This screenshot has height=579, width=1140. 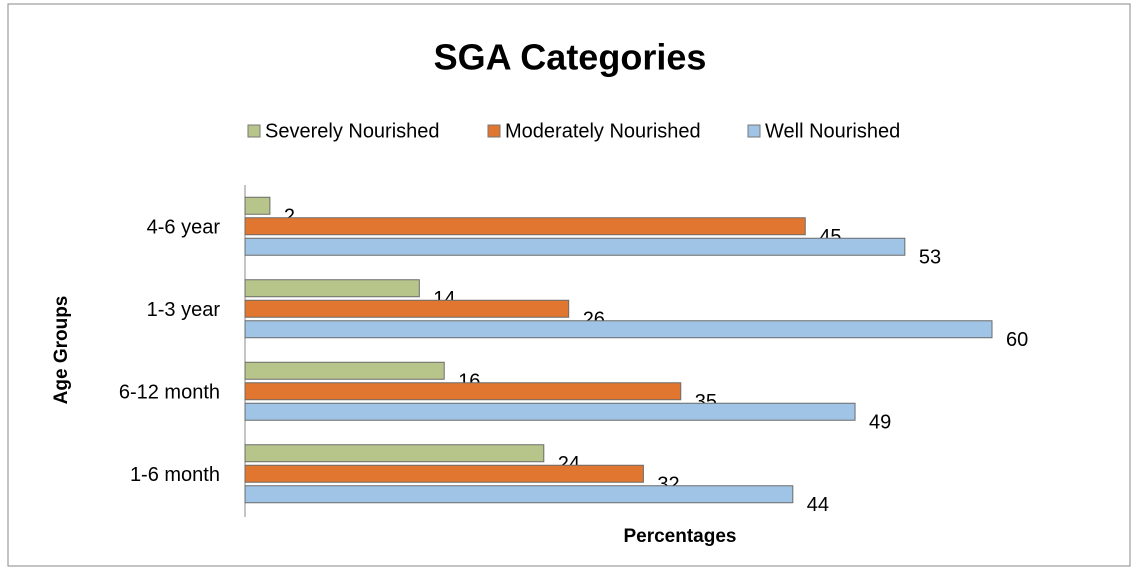 What do you see at coordinates (175, 475) in the screenshot?
I see `y-tick-label: 1-6 month` at bounding box center [175, 475].